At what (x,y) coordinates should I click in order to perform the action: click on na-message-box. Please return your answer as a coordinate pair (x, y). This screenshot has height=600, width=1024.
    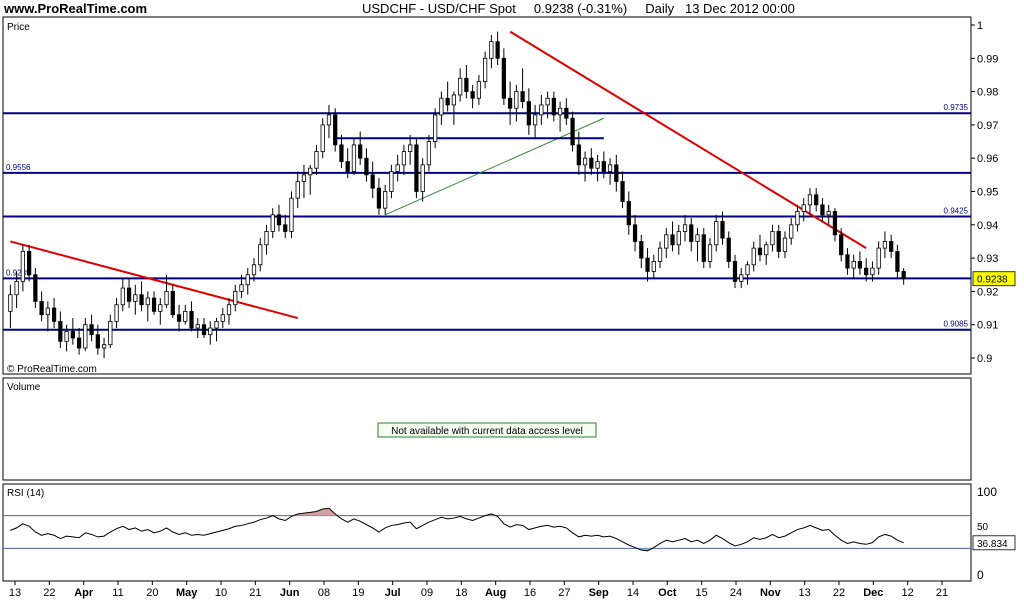
    Looking at the image, I should click on (487, 430).